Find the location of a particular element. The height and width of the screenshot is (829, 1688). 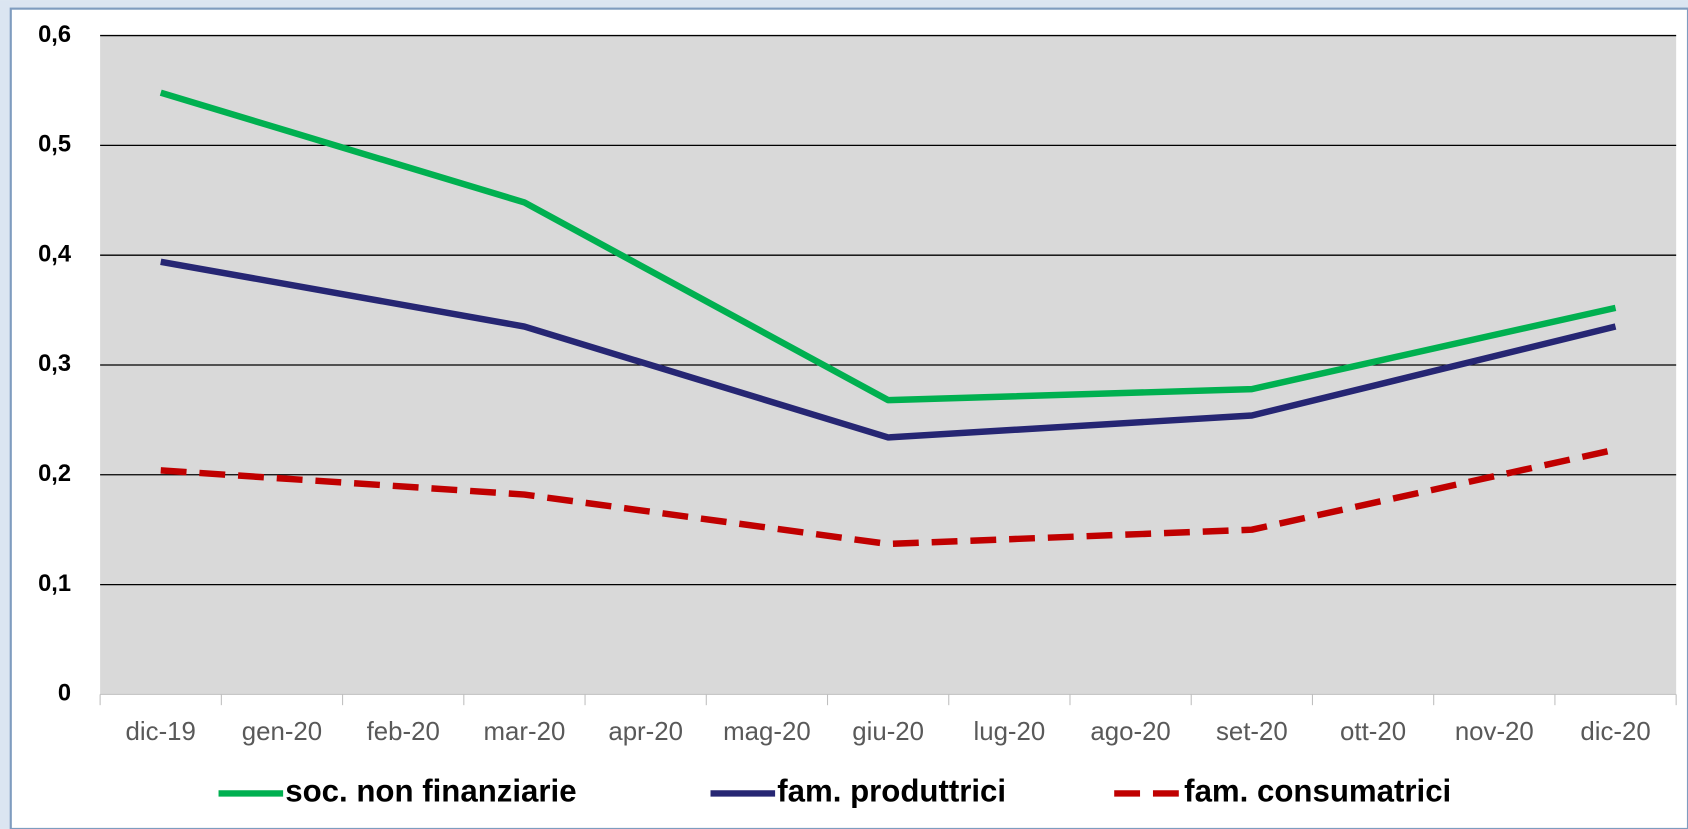

legend-label: fam. consumatrici is located at coordinates (1317, 791).